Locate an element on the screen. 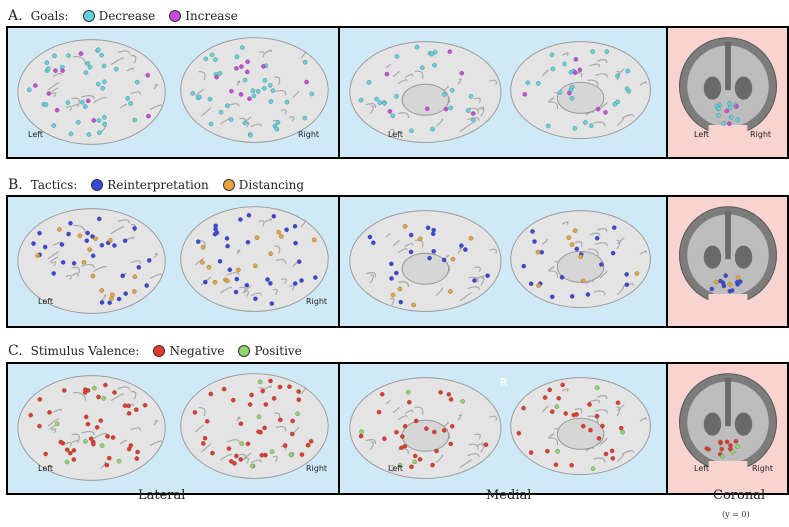  row-b-coronal-panel is located at coordinates (727, 261).